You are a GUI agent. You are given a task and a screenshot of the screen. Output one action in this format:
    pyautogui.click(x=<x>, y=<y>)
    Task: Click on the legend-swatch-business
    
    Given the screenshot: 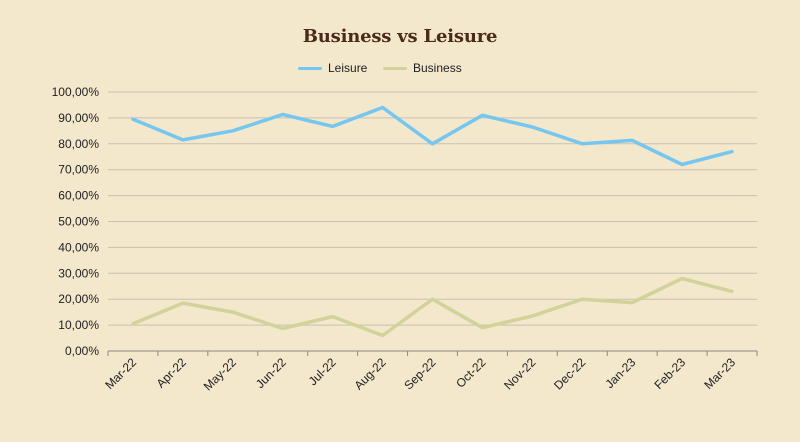 What is the action you would take?
    pyautogui.click(x=395, y=68)
    